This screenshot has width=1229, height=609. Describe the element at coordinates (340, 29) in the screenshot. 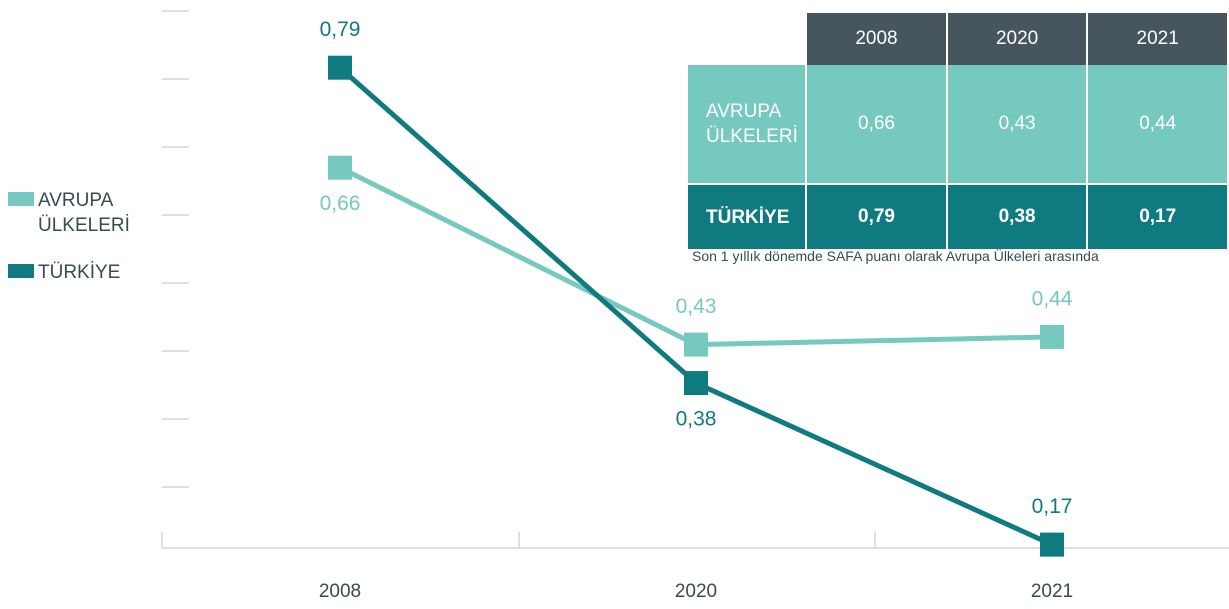

I see `data-label: 0,79` at that location.